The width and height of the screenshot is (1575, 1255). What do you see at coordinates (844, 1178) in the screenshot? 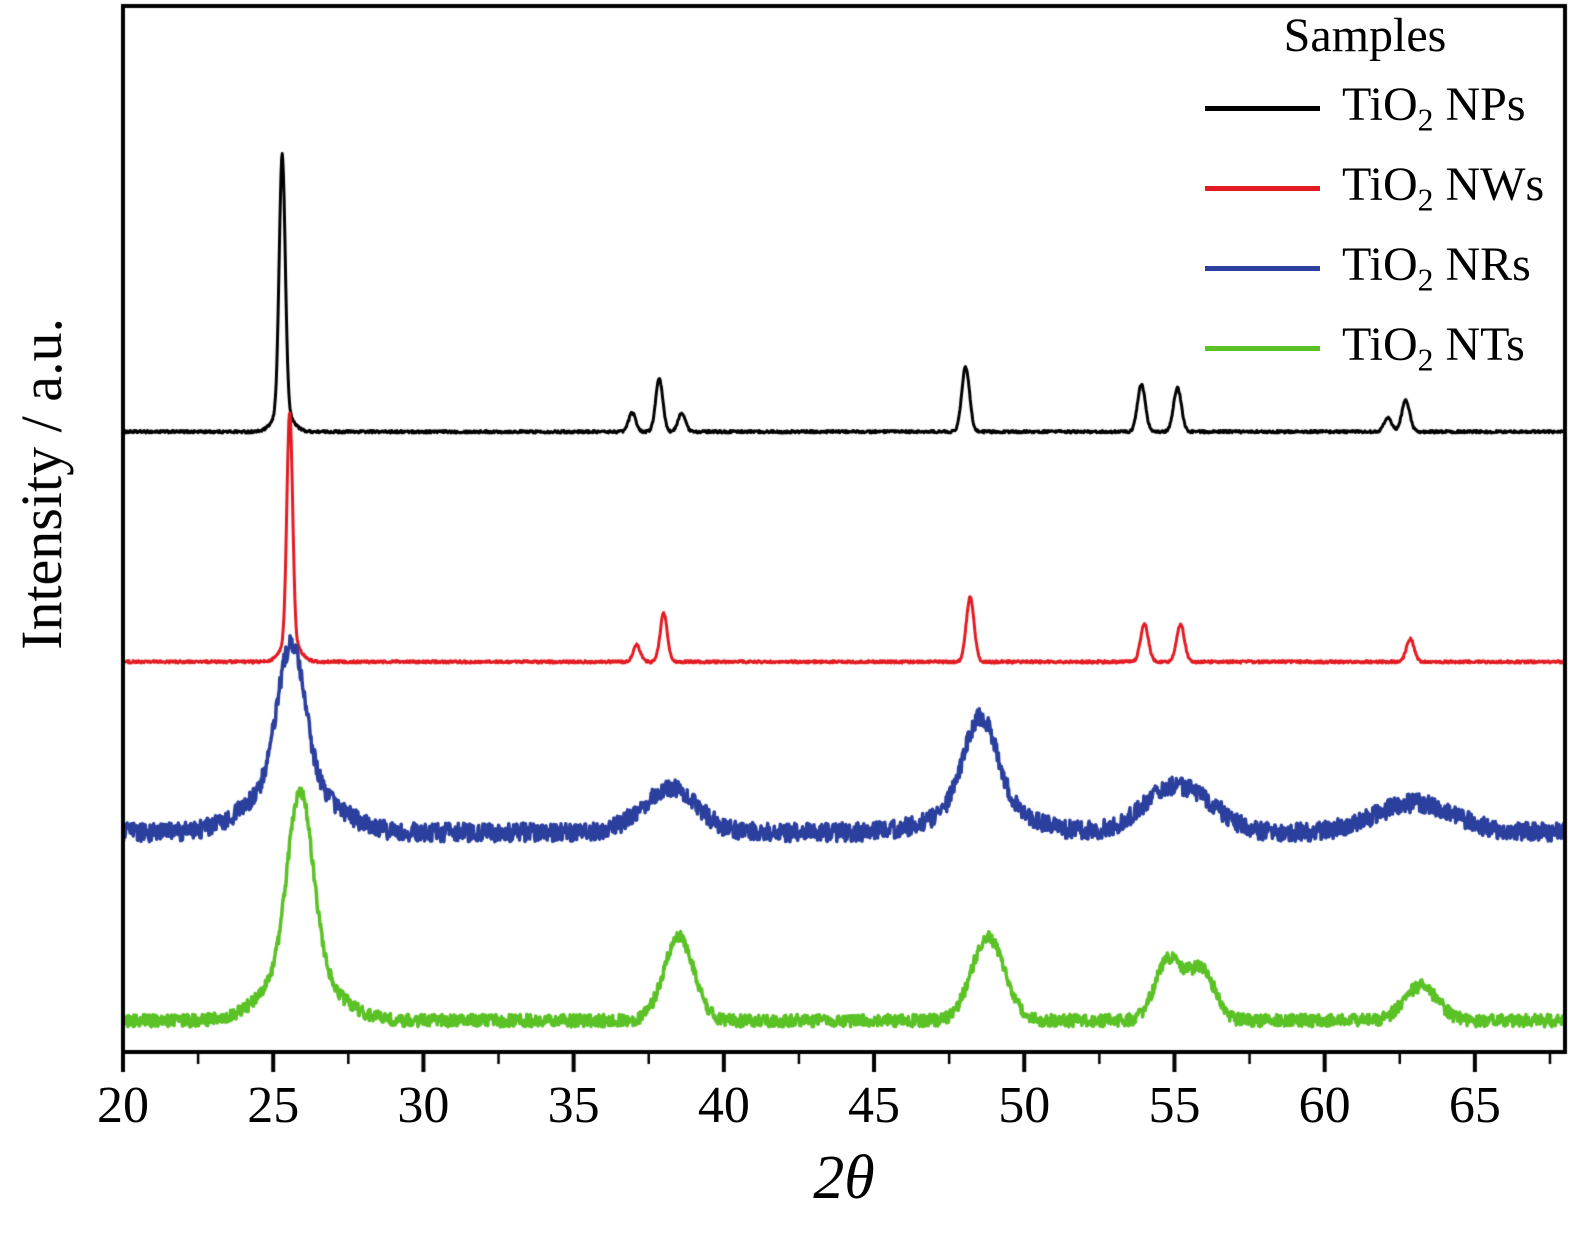
I see `x-axis-label: 2θ` at bounding box center [844, 1178].